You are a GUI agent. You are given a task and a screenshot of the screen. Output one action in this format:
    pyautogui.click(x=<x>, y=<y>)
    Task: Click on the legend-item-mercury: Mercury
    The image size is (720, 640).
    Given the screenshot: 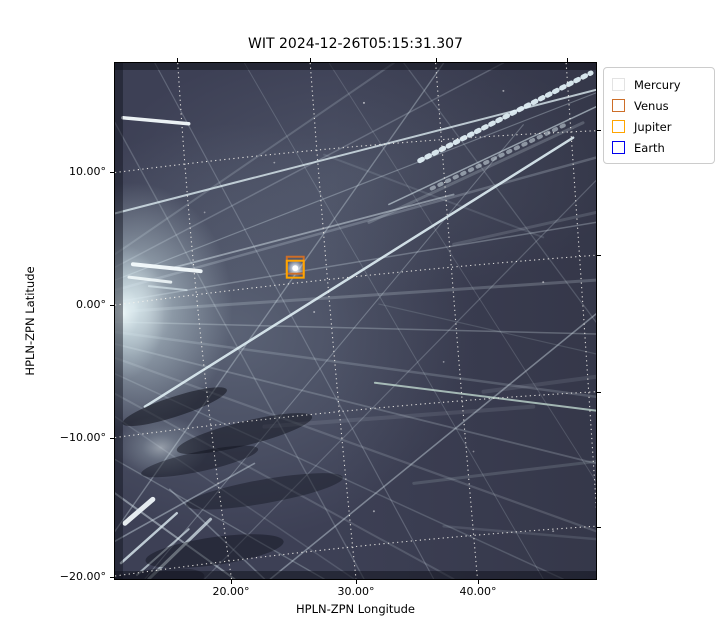 What is the action you would take?
    pyautogui.click(x=659, y=84)
    